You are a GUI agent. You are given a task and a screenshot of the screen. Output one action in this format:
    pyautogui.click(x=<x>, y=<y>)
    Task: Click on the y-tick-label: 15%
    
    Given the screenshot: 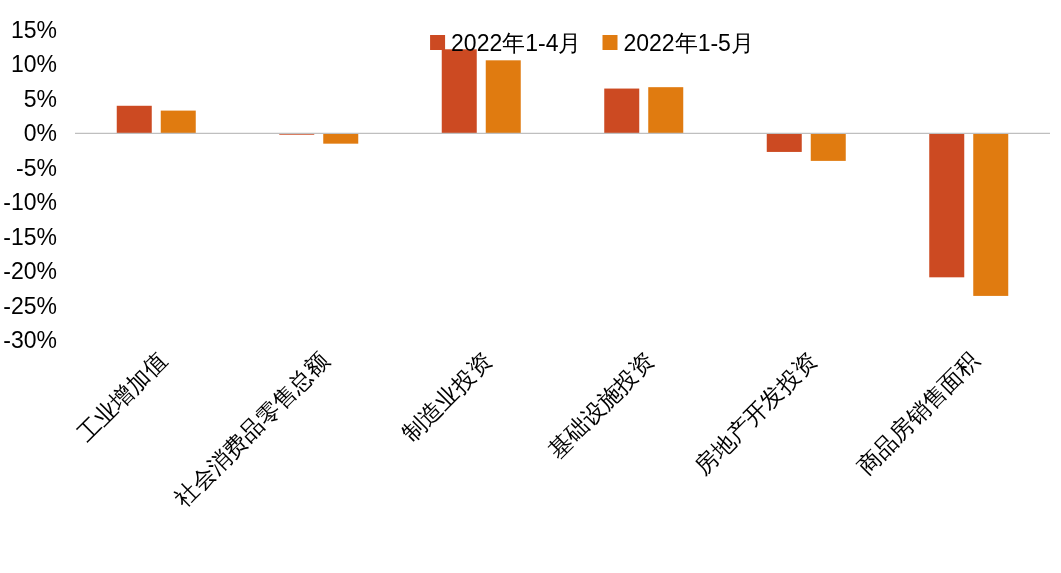 What is the action you would take?
    pyautogui.click(x=33, y=30)
    